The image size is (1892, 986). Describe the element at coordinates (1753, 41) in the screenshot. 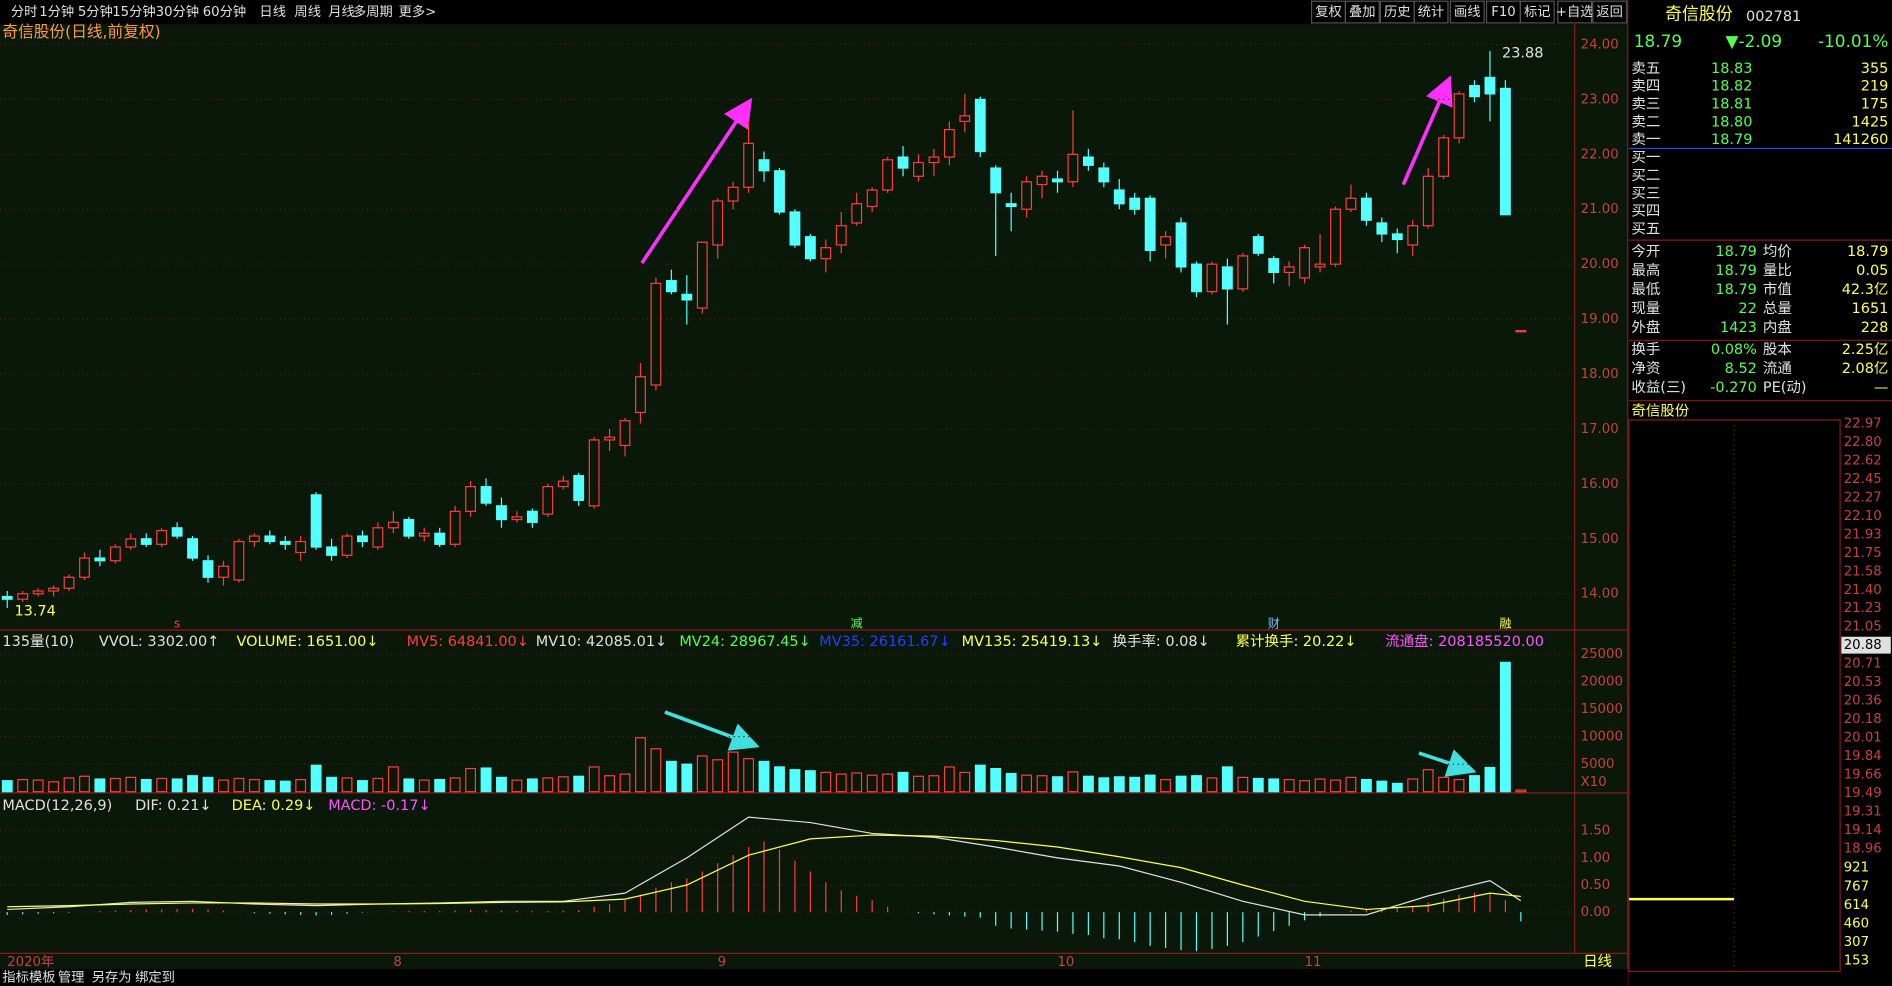

I see `price-change: ▼-2.09` at that location.